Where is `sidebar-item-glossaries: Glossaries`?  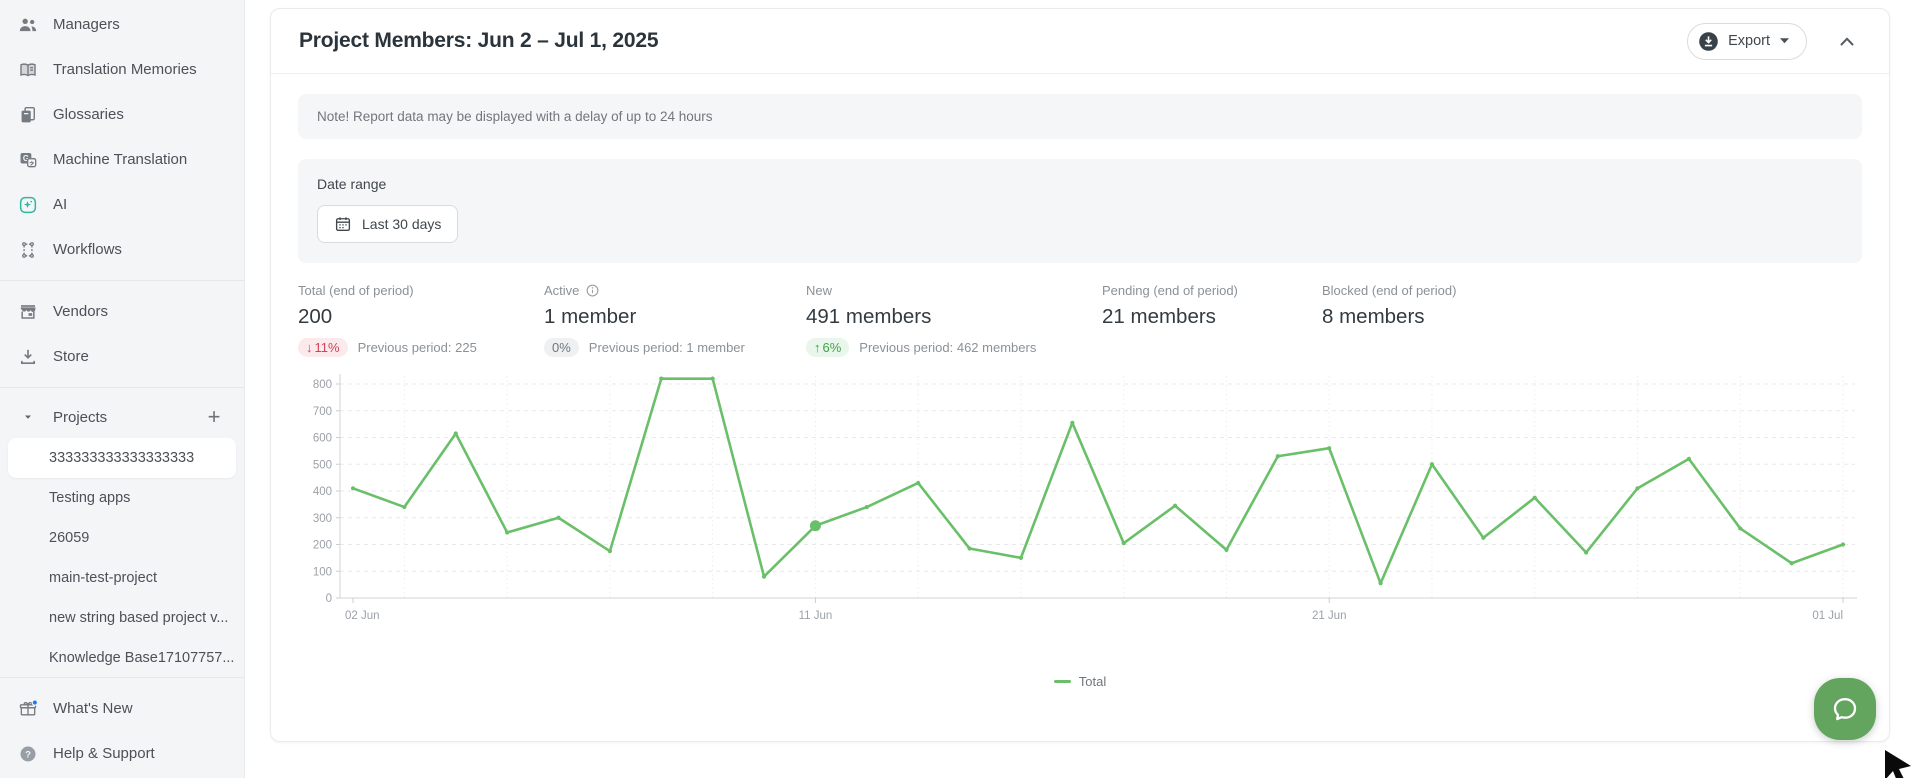 sidebar-item-glossaries: Glossaries is located at coordinates (122, 114).